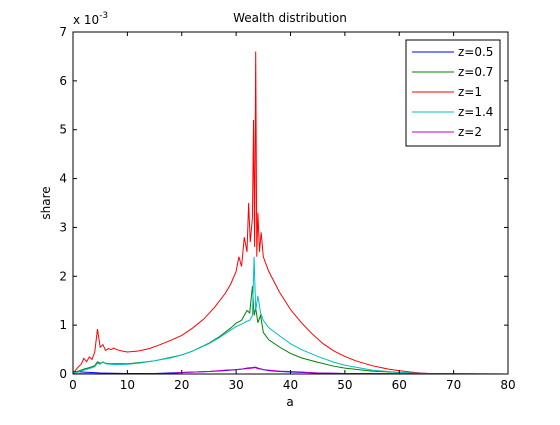 Image resolution: width=560 pixels, height=425 pixels. Describe the element at coordinates (507, 385) in the screenshot. I see `x-tick-label: 80` at that location.